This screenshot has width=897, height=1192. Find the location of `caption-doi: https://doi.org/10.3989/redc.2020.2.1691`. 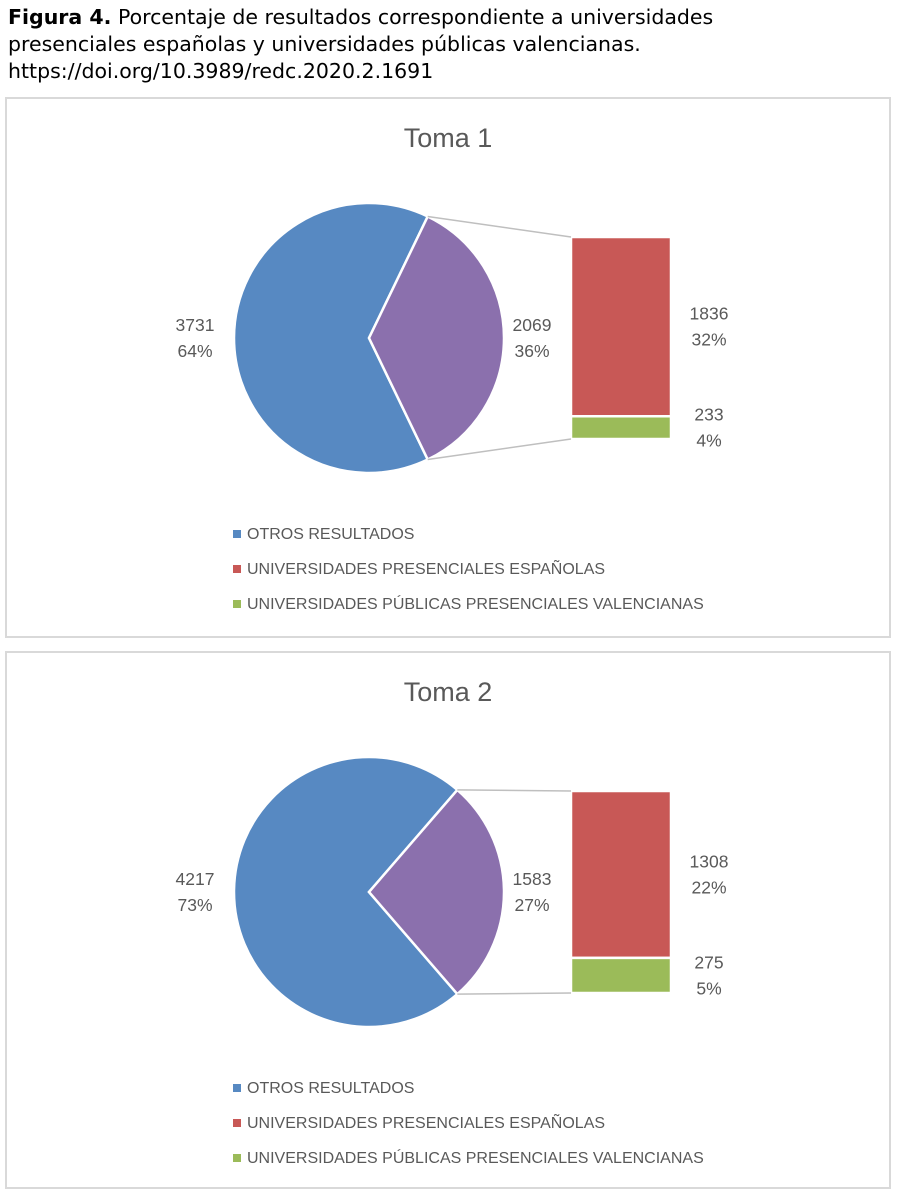

caption-doi: https://doi.org/10.3989/redc.2020.2.1691 is located at coordinates (221, 71).